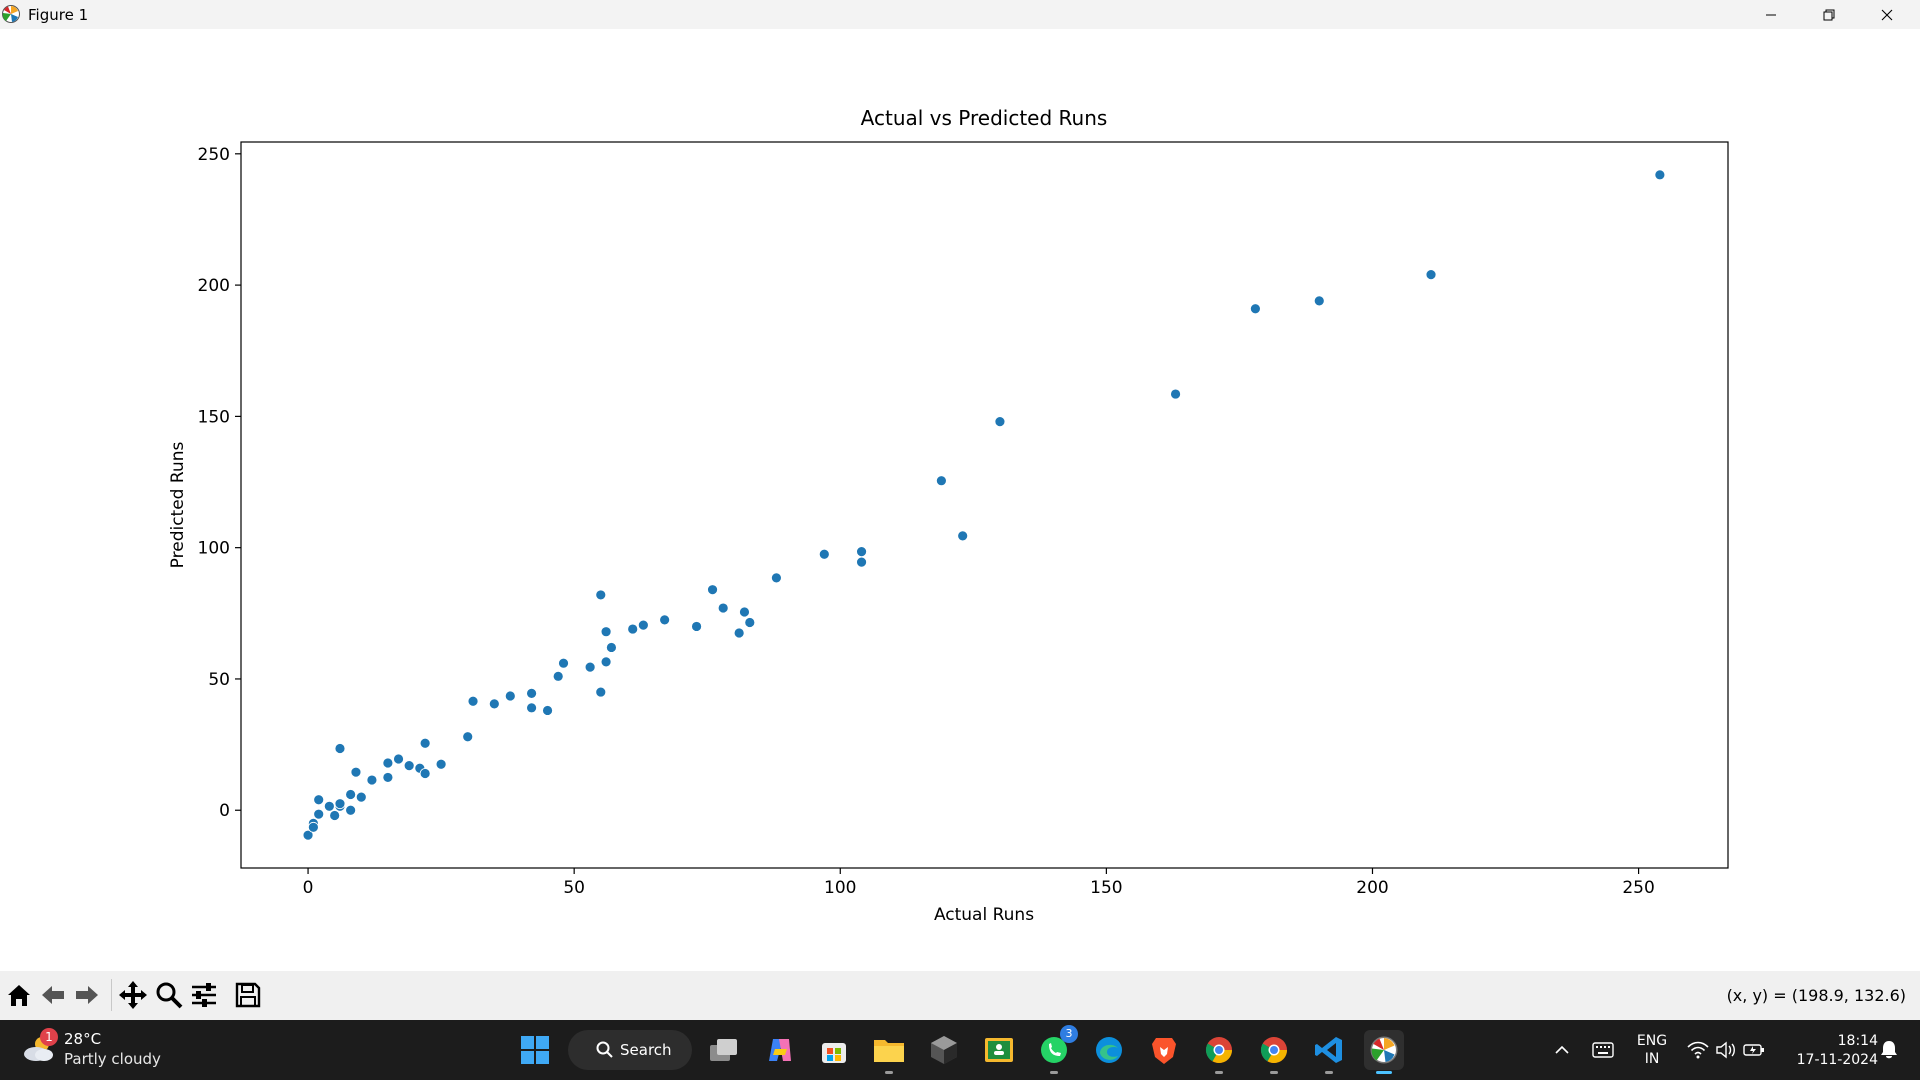 The image size is (1920, 1080). I want to click on whatsapp-icon, so click(1054, 1050).